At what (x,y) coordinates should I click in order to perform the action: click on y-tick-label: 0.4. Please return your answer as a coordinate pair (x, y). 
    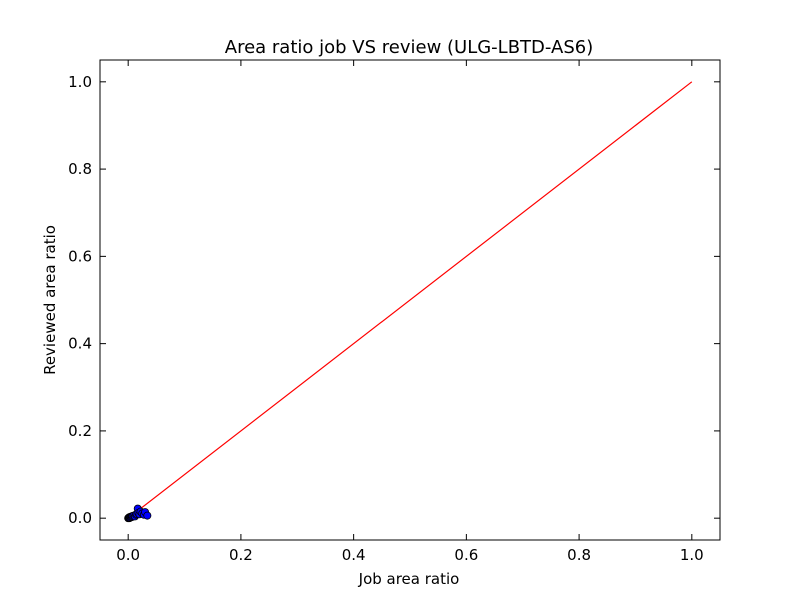
    Looking at the image, I should click on (80, 344).